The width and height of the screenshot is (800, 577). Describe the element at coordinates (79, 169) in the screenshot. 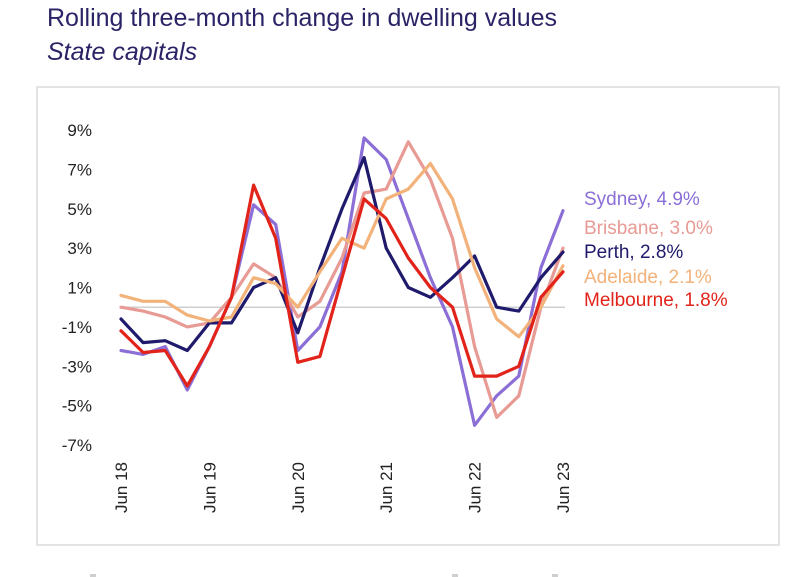

I see `y-tick-label: 7%` at that location.